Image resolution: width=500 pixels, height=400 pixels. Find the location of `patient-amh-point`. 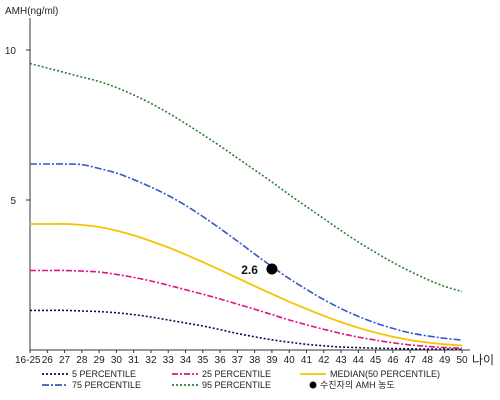

patient-amh-point is located at coordinates (272, 269).